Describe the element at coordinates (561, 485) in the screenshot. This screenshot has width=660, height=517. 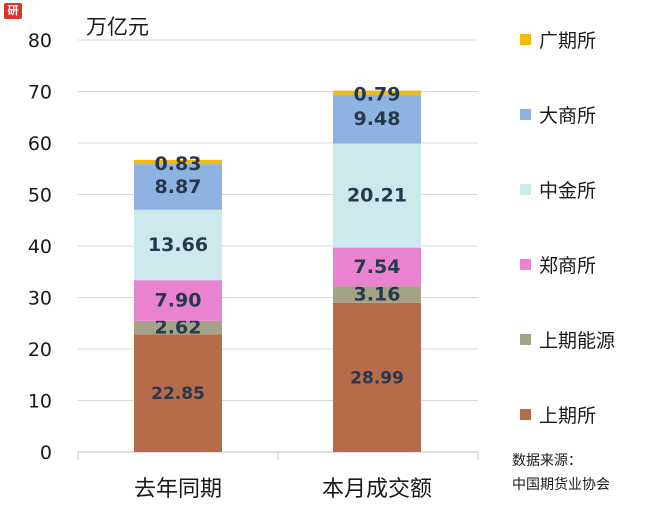
I see `source-org: 中国期货业协会` at that location.